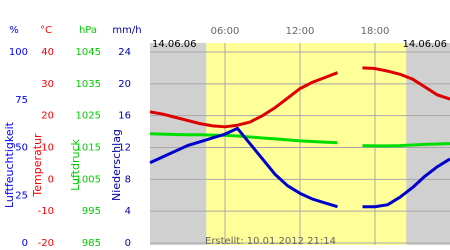 This screenshot has height=250, width=450. I want to click on axis-label: Temperatur, so click(37, 165).